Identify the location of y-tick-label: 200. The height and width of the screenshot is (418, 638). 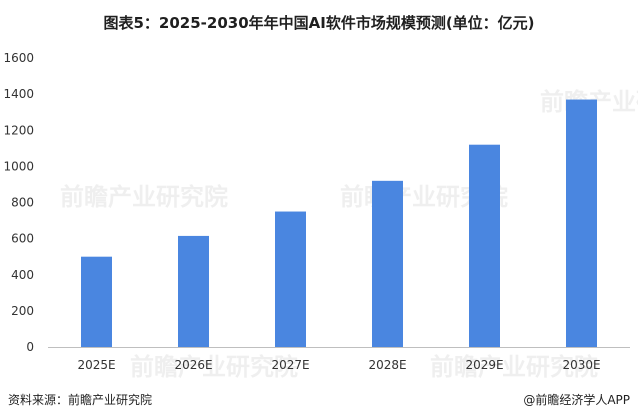
(22, 311).